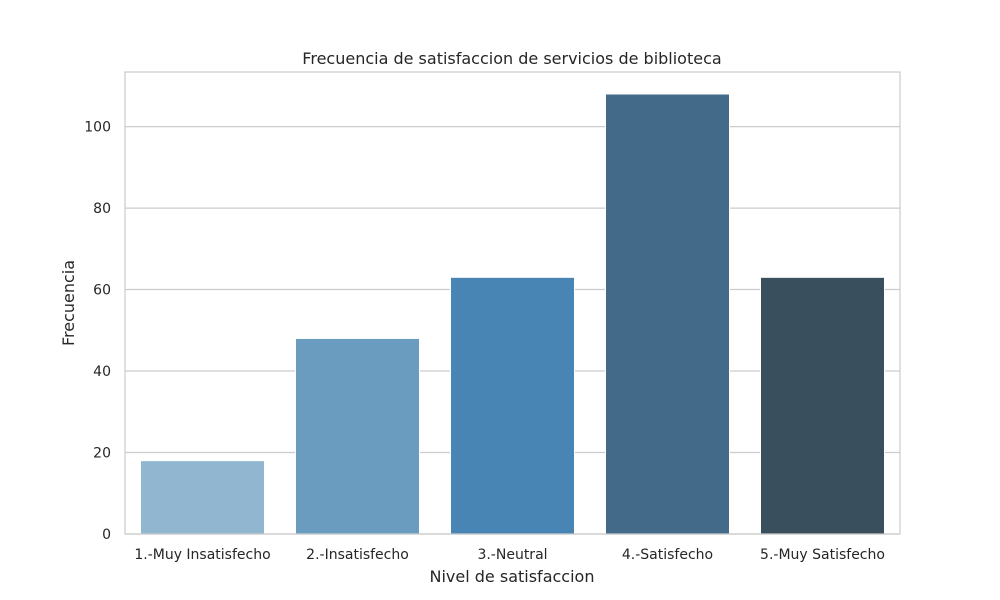  What do you see at coordinates (667, 555) in the screenshot?
I see `x-tick-label: 4.-Satisfecho` at bounding box center [667, 555].